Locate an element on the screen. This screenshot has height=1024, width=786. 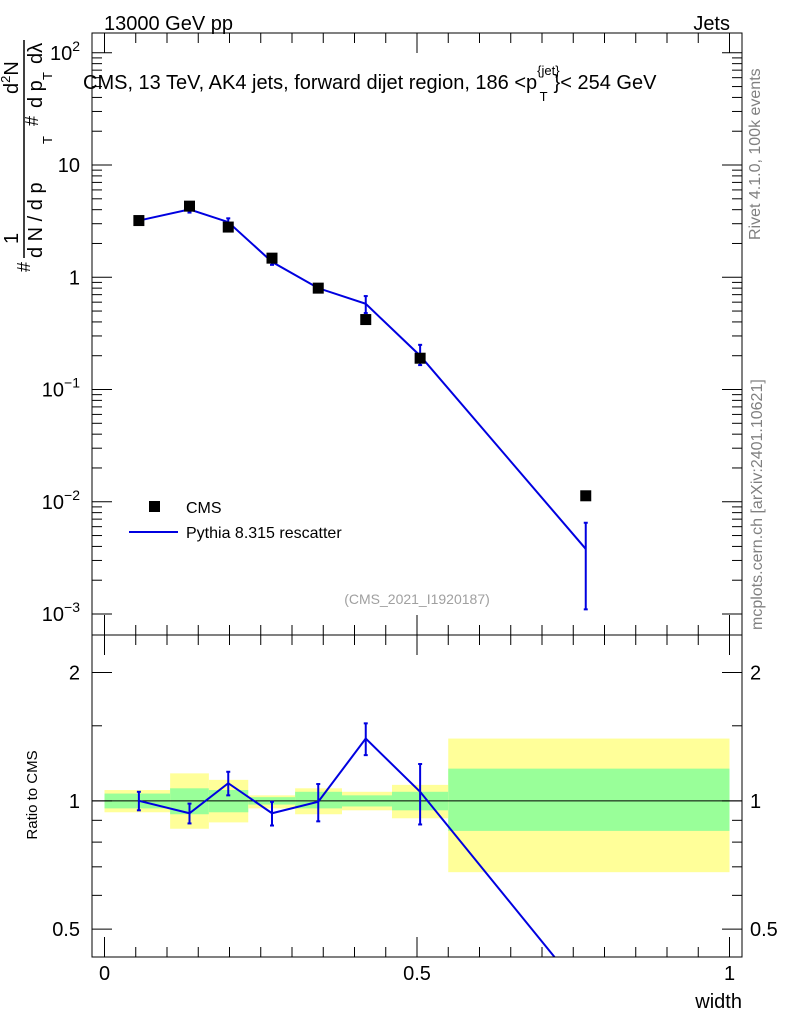
top-y-tick-1: 10⁻² is located at coordinates (61, 500).